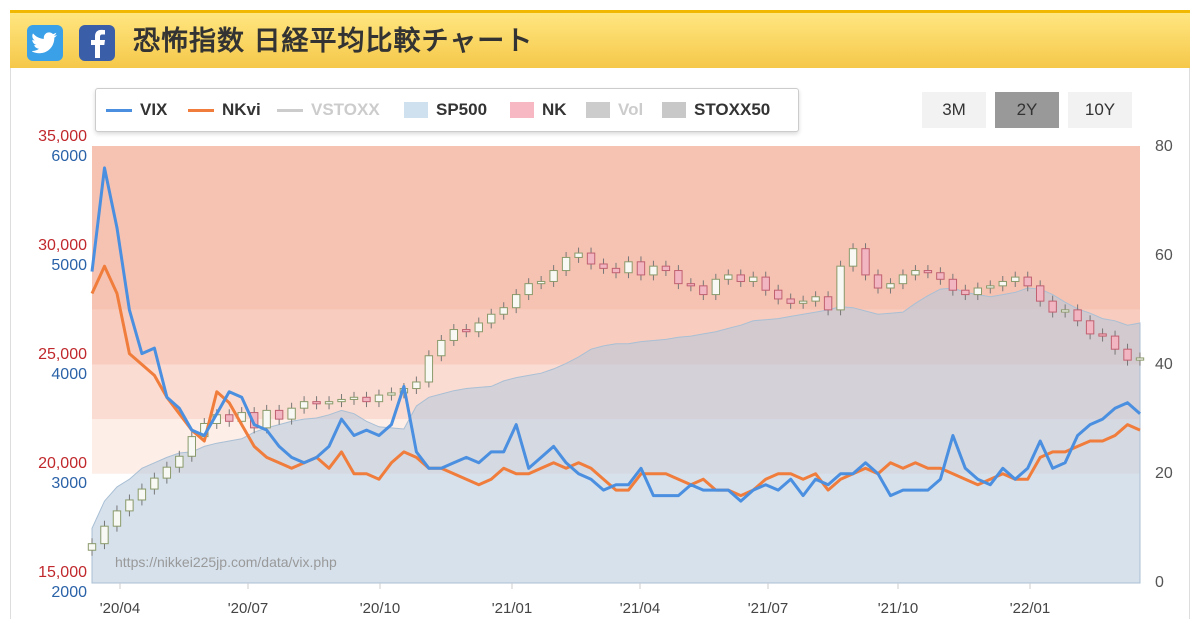 This screenshot has width=1200, height=619. Describe the element at coordinates (136, 110) in the screenshot. I see `legend-item-vix: VIX` at that location.